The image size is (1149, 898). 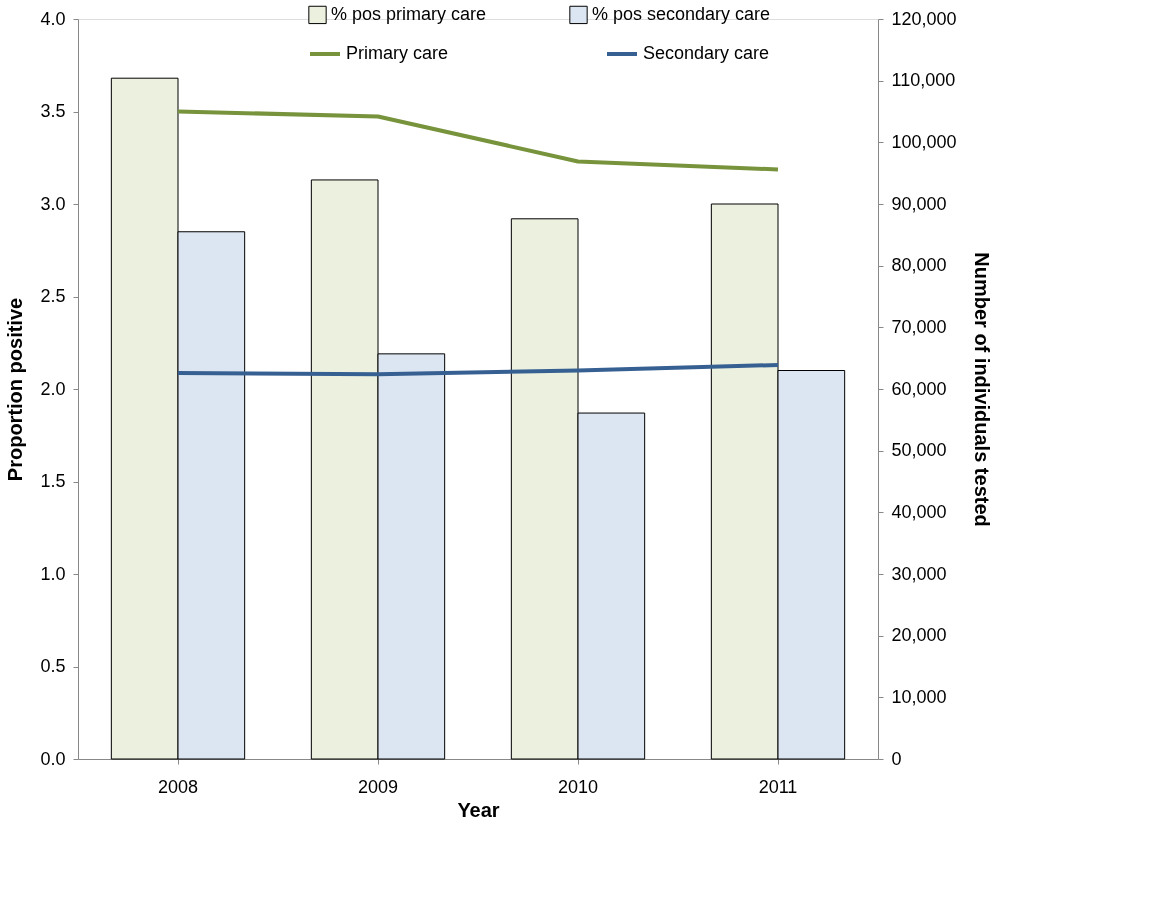 What do you see at coordinates (409, 13) in the screenshot?
I see `legend-label: % pos primary care` at bounding box center [409, 13].